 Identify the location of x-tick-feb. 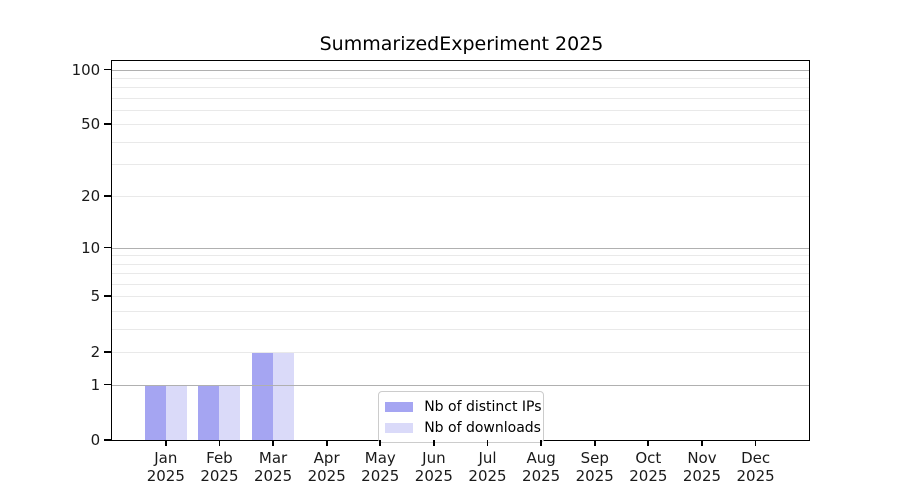
(219, 443).